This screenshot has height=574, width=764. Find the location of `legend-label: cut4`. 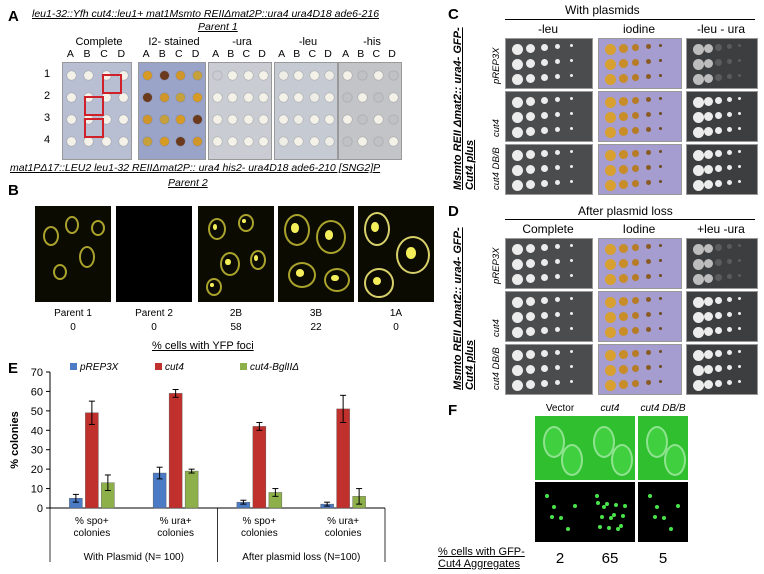

legend-label: cut4 is located at coordinates (174, 367).